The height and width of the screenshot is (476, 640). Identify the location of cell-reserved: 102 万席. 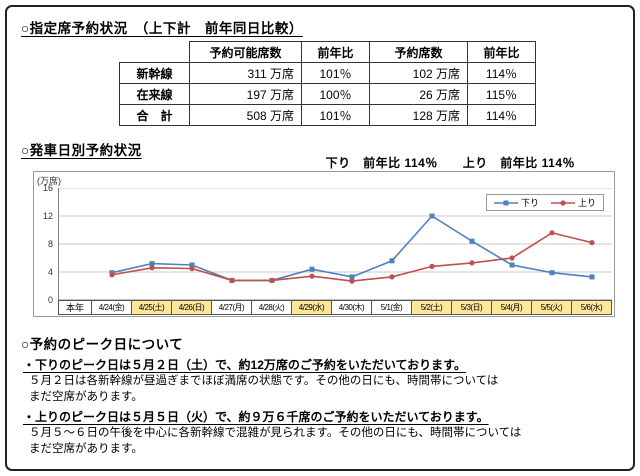
(418, 73).